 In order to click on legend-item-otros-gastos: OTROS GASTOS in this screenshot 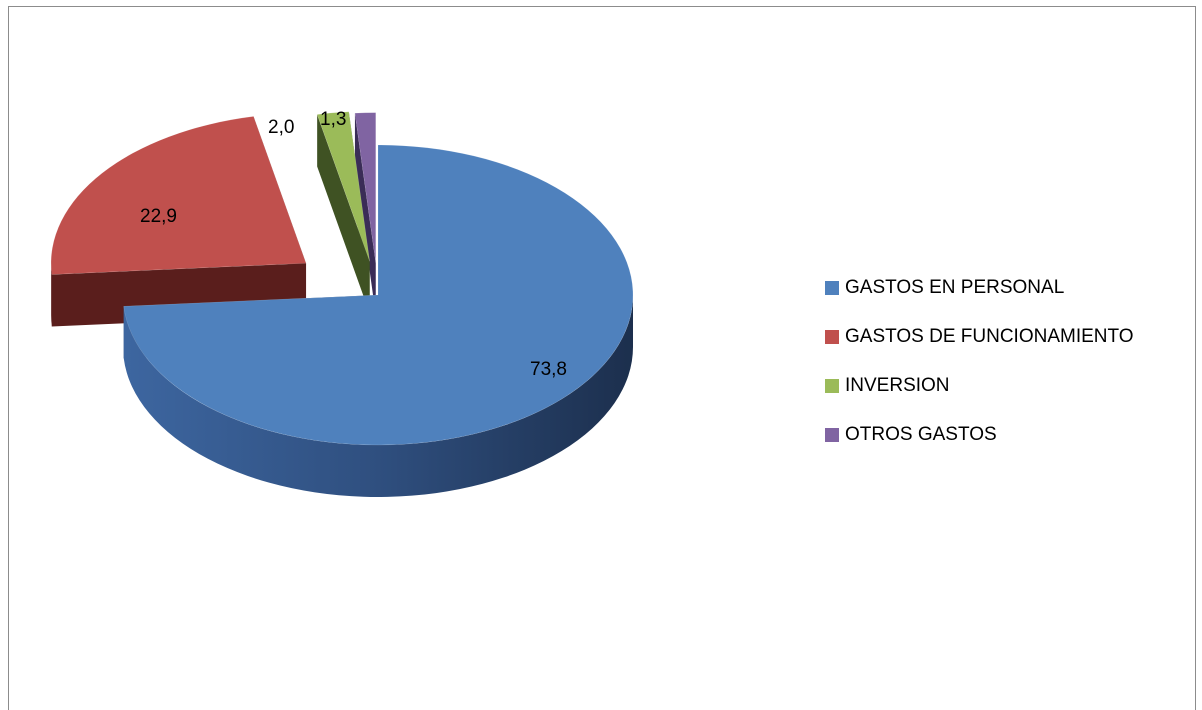, I will do `click(979, 435)`.